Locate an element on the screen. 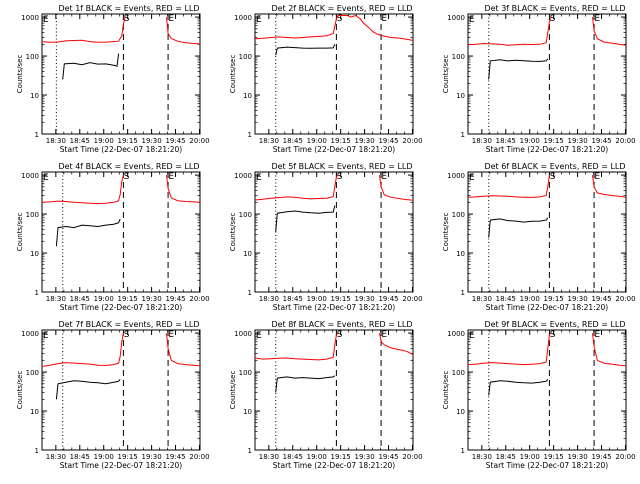 Image resolution: width=640 pixels, height=484 pixels. panel-title: Det 6f BLACK = Events, RED = LLD is located at coordinates (554, 166).